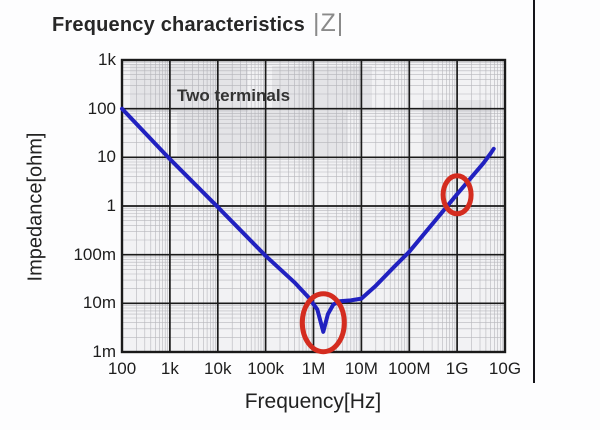 This screenshot has width=600, height=430. I want to click on scan-border-line, so click(534, 191).